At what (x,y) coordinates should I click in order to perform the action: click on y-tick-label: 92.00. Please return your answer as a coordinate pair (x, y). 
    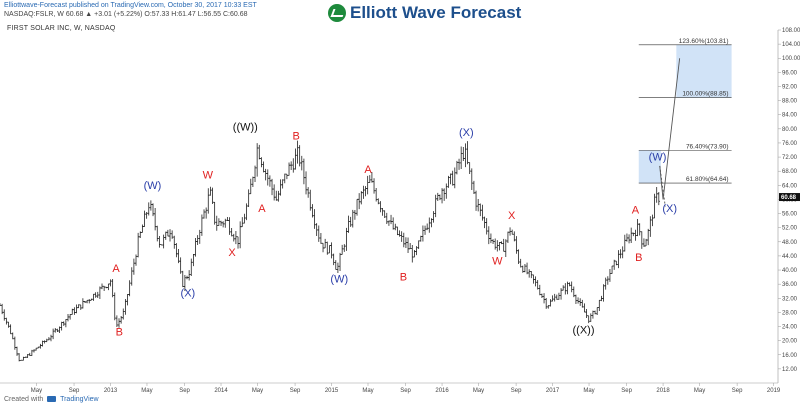
    Looking at the image, I should click on (790, 87).